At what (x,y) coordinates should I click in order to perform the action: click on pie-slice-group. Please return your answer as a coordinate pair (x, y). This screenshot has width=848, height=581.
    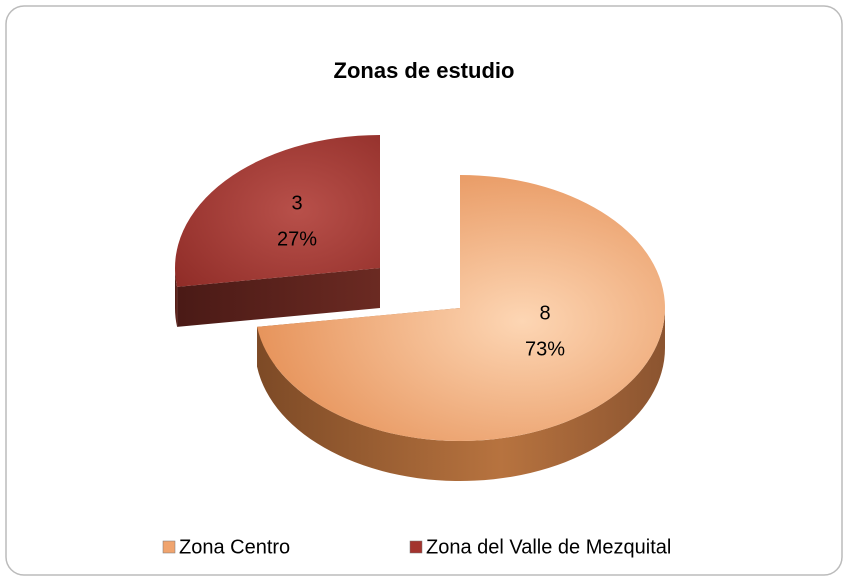
    Looking at the image, I should click on (277, 231).